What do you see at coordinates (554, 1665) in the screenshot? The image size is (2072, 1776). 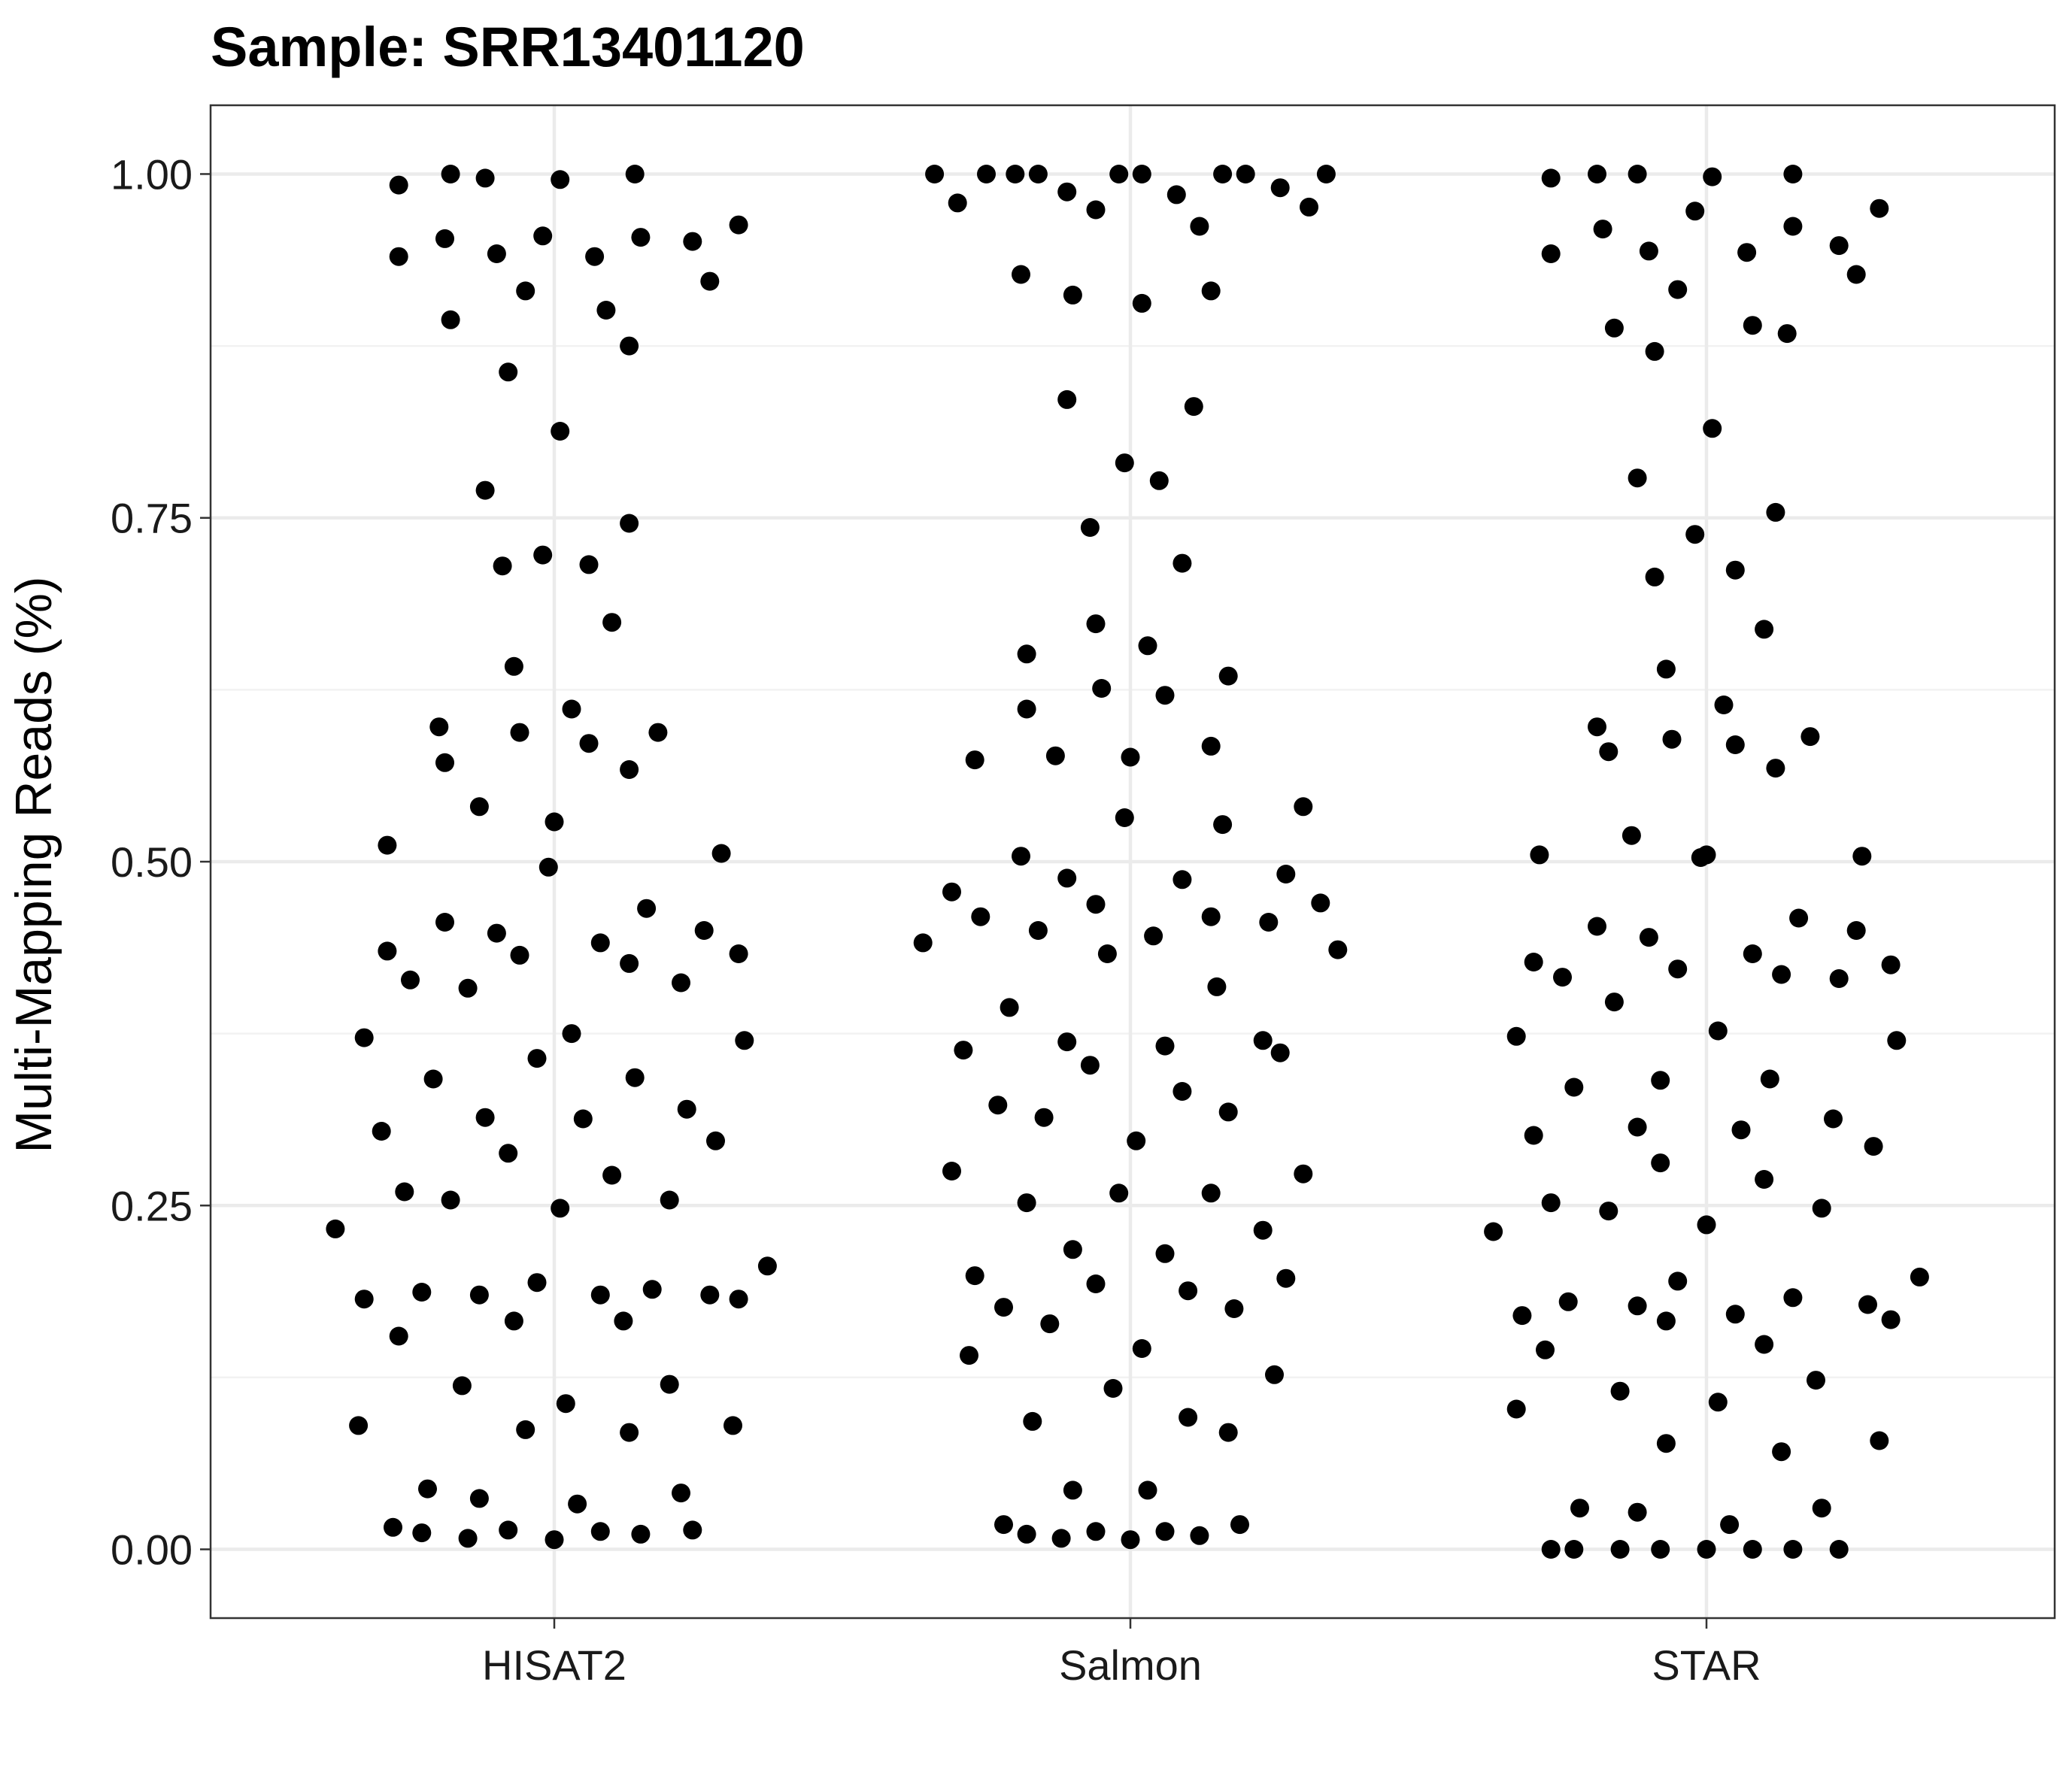 I see `x-tick-label: HISAT2` at bounding box center [554, 1665].